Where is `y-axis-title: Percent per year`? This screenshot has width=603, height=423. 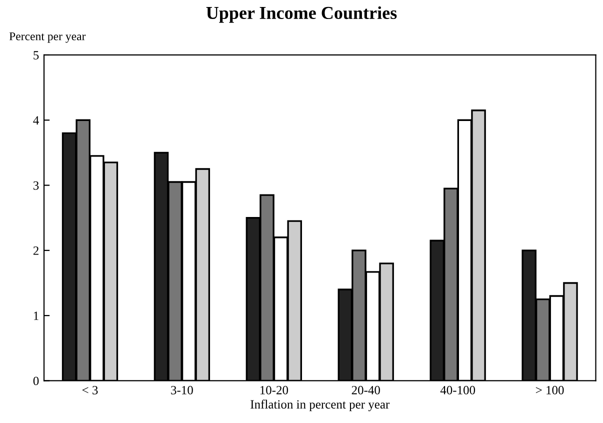
y-axis-title: Percent per year is located at coordinates (47, 37).